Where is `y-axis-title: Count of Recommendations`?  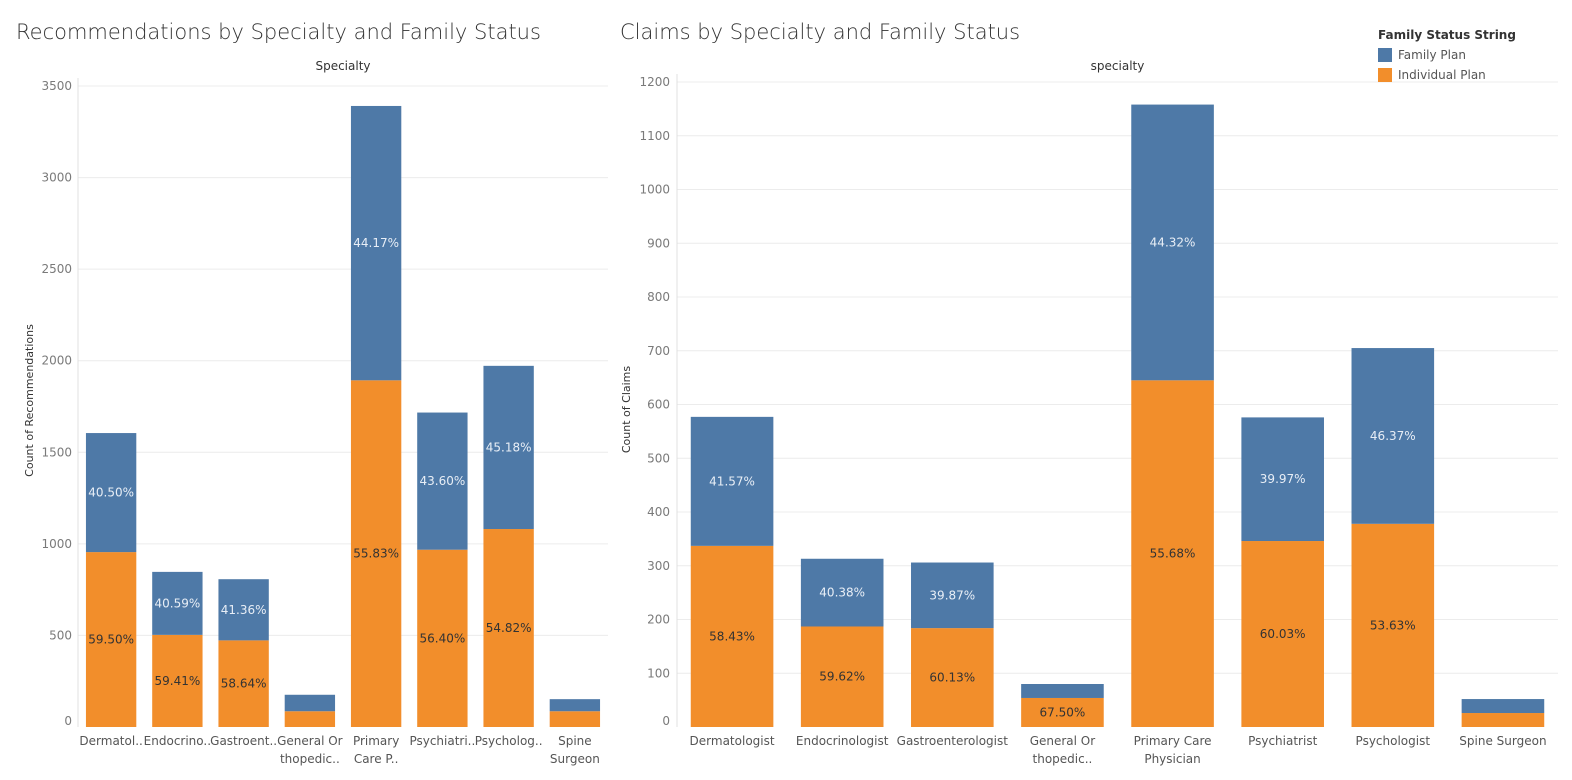 y-axis-title: Count of Recommendations is located at coordinates (29, 400).